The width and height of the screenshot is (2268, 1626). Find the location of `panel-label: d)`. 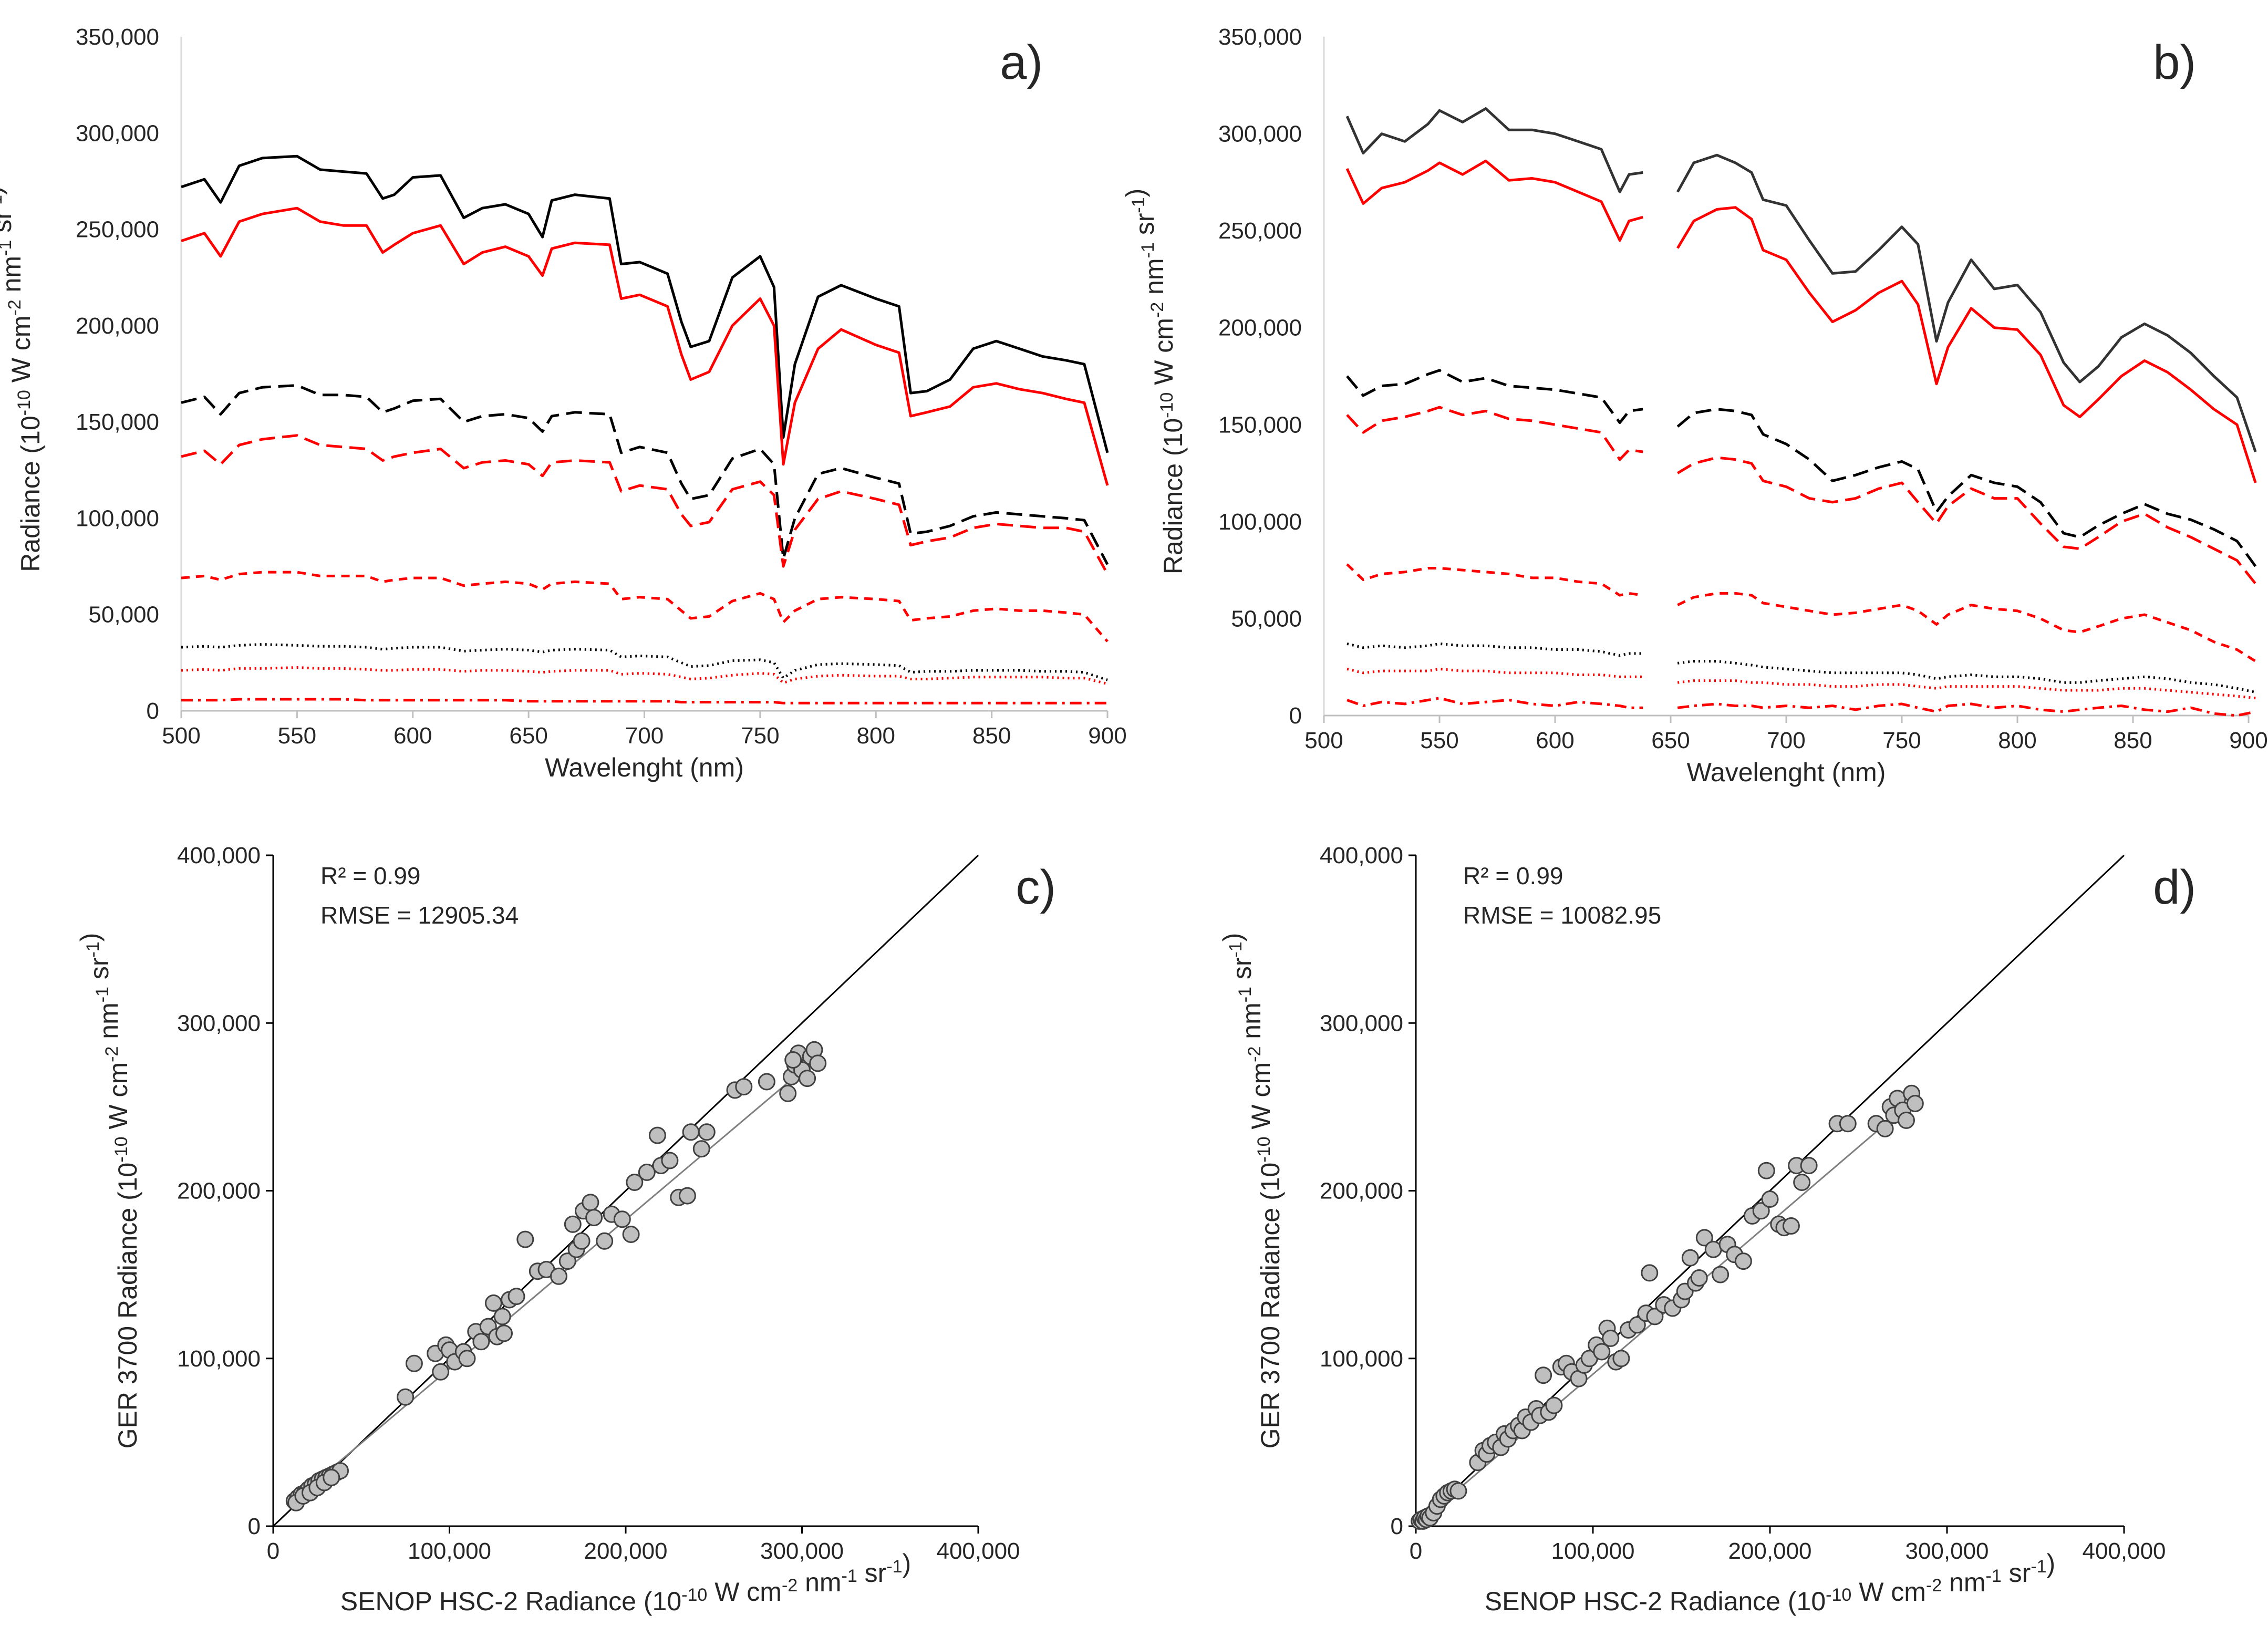

panel-label: d) is located at coordinates (2174, 887).